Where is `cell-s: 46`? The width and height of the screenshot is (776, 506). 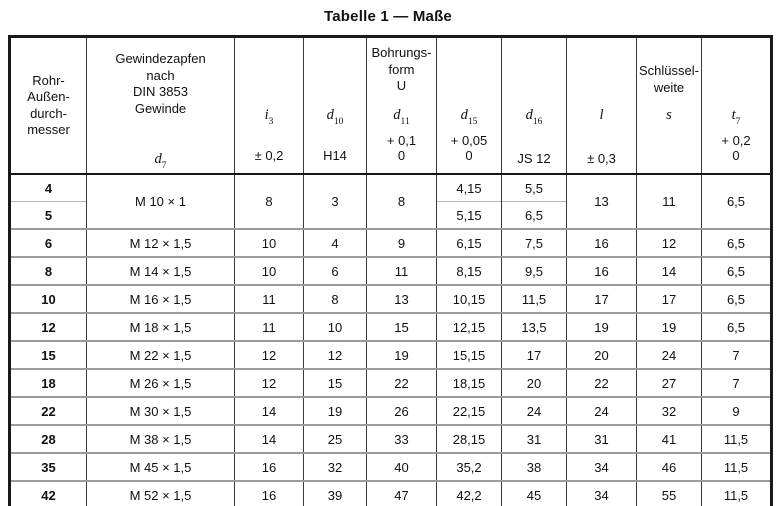
cell-s: 46 is located at coordinates (669, 466).